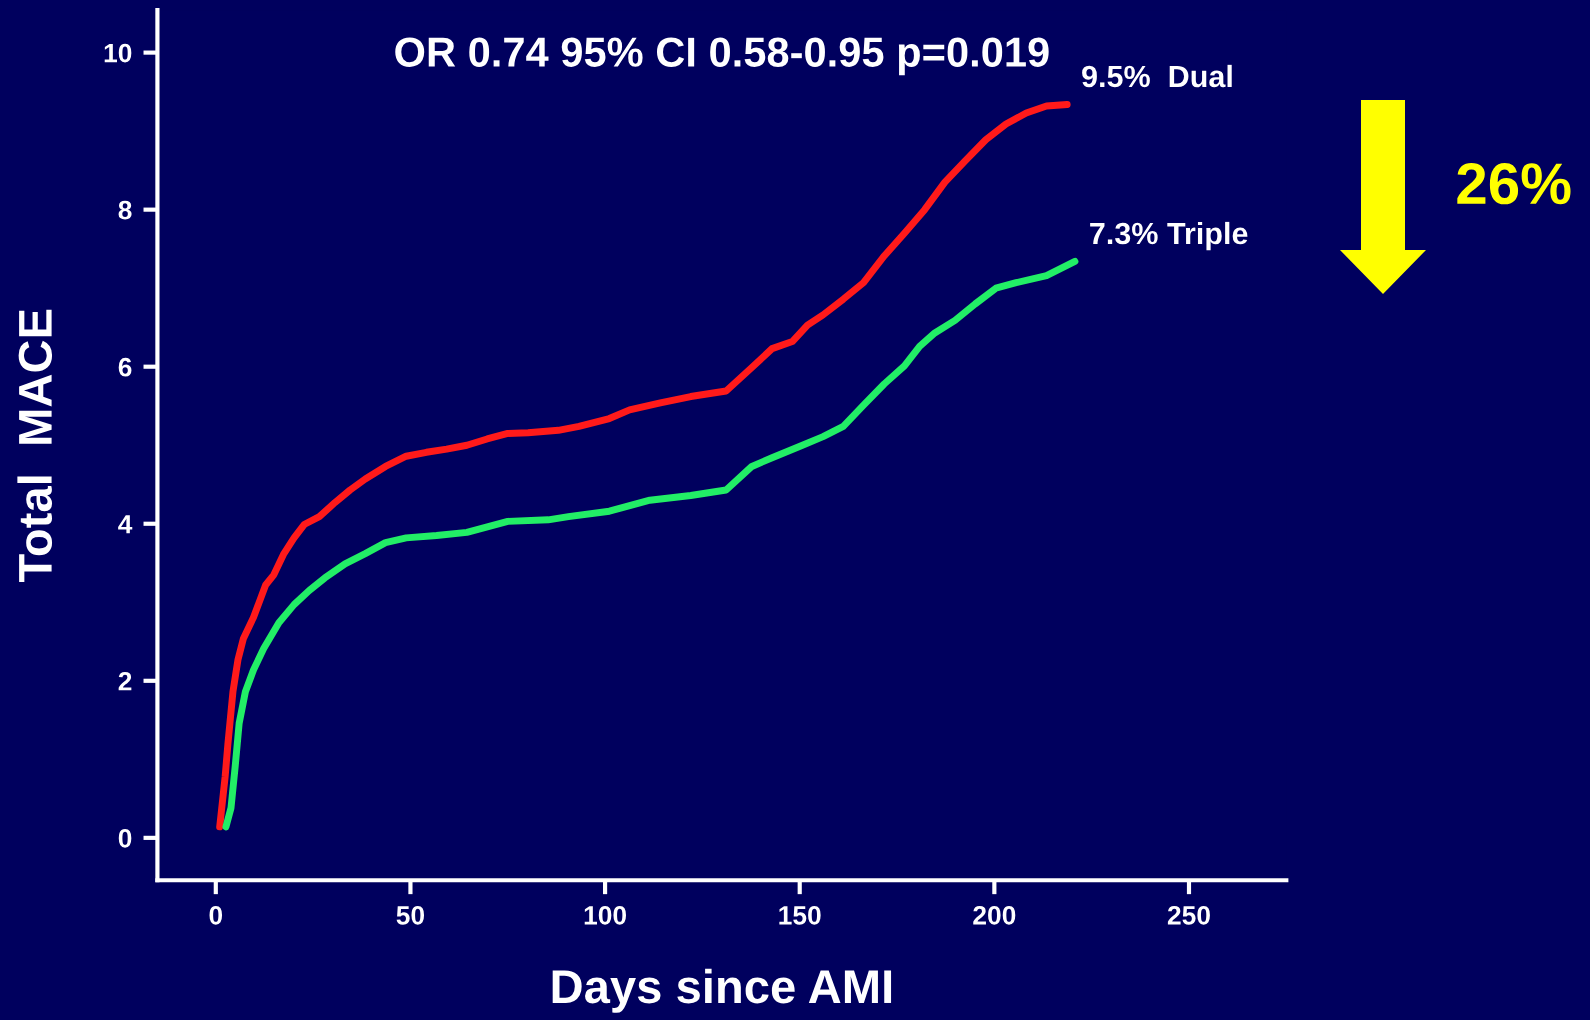 This screenshot has width=1590, height=1020. What do you see at coordinates (1169, 236) in the screenshot?
I see `annotation: 7.3% Triple` at bounding box center [1169, 236].